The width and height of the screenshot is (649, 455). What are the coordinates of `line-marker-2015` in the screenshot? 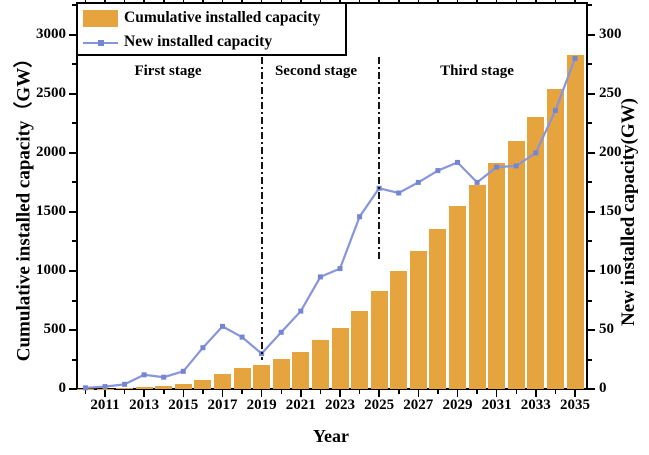 It's located at (183, 371).